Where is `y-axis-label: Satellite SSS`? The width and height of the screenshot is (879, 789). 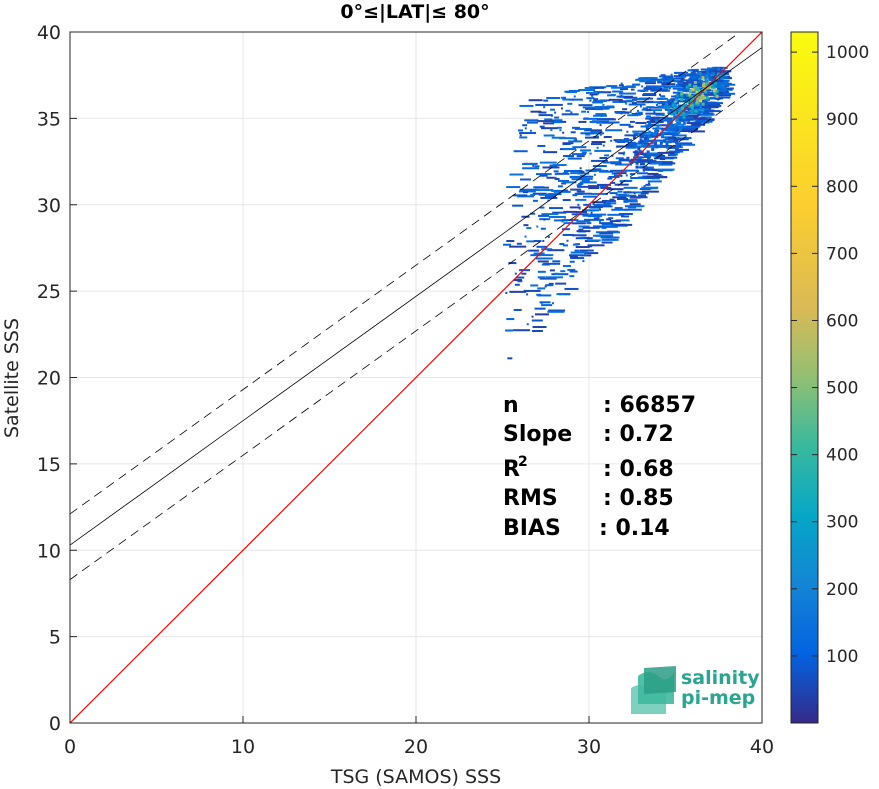
y-axis-label: Satellite SSS is located at coordinates (12, 378).